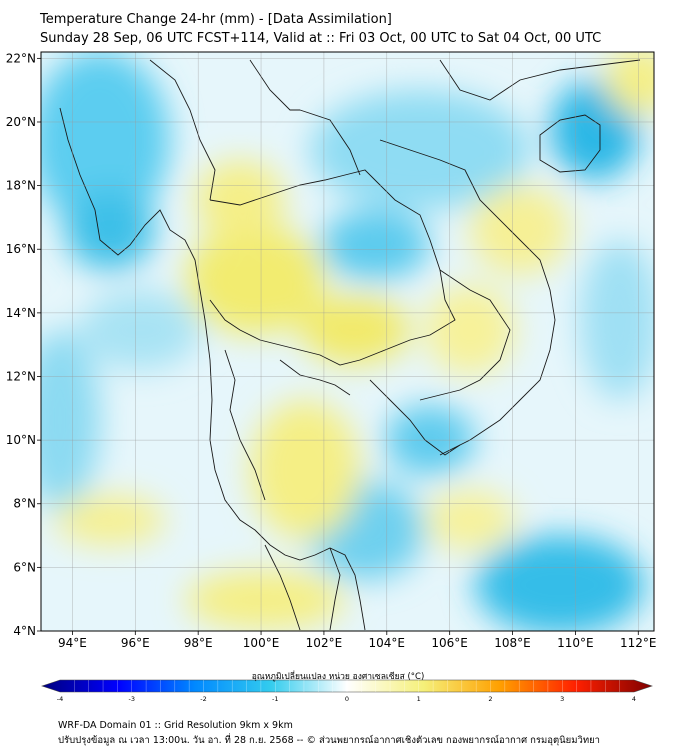 This screenshot has width=676, height=756. Describe the element at coordinates (419, 699) in the screenshot. I see `colorbar-tick-label: 1` at that location.